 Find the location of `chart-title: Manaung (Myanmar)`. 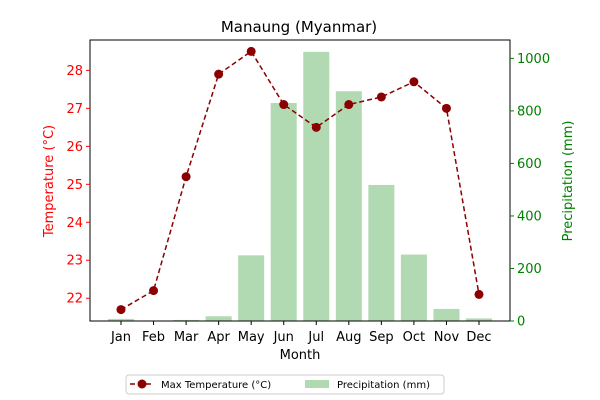

chart-title: Manaung (Myanmar) is located at coordinates (299, 27).